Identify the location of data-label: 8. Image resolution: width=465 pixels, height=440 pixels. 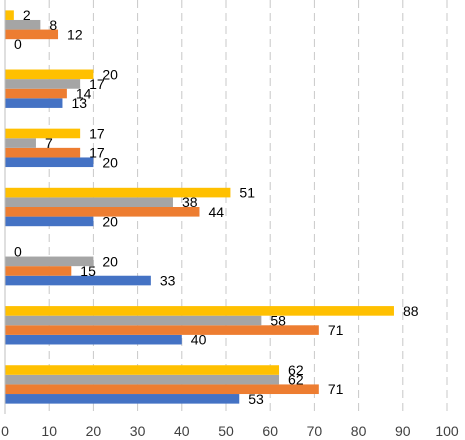
(53, 25).